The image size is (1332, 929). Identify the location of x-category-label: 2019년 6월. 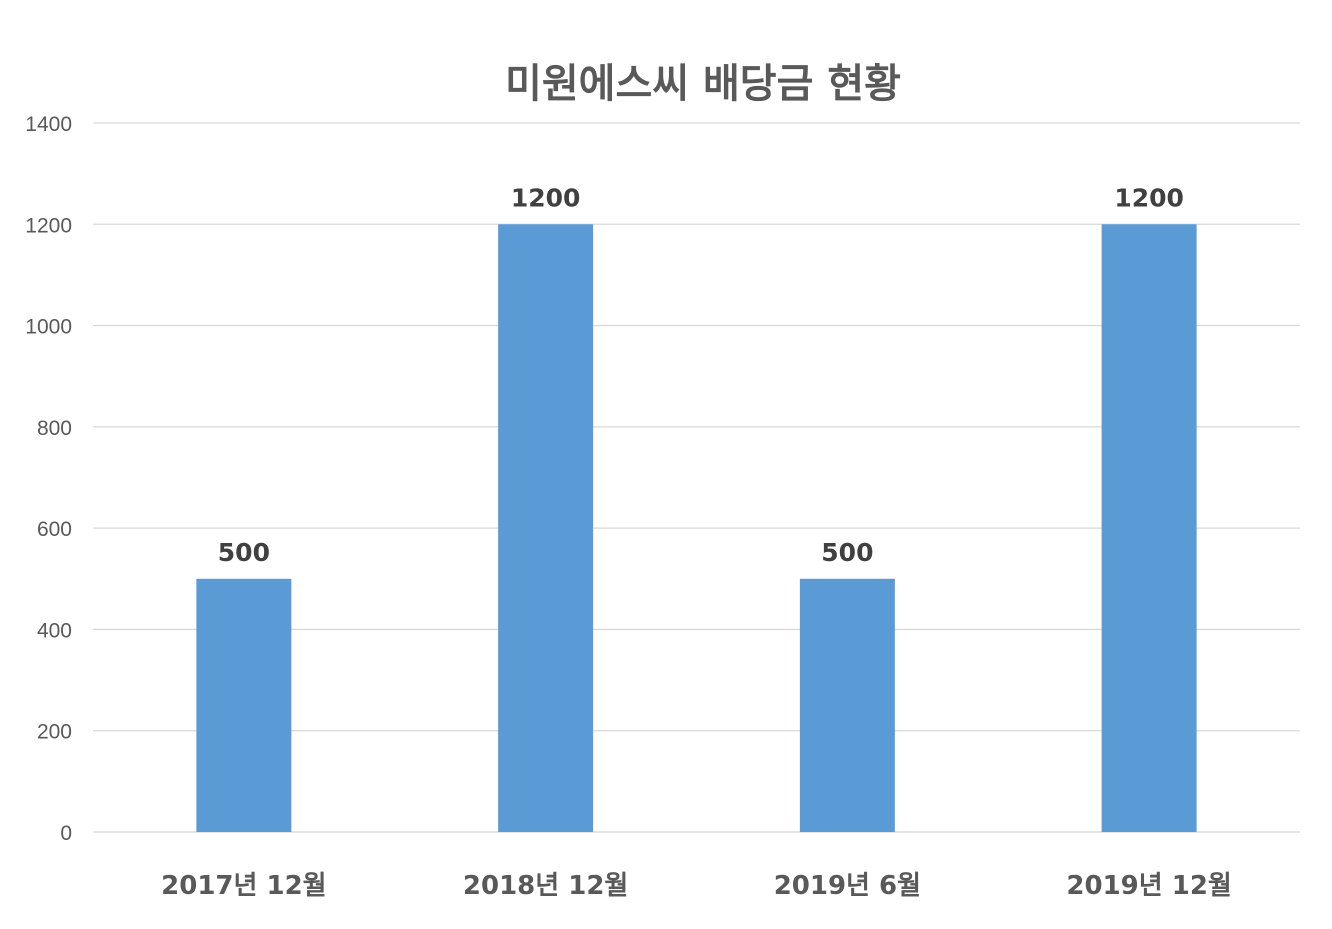
(847, 886).